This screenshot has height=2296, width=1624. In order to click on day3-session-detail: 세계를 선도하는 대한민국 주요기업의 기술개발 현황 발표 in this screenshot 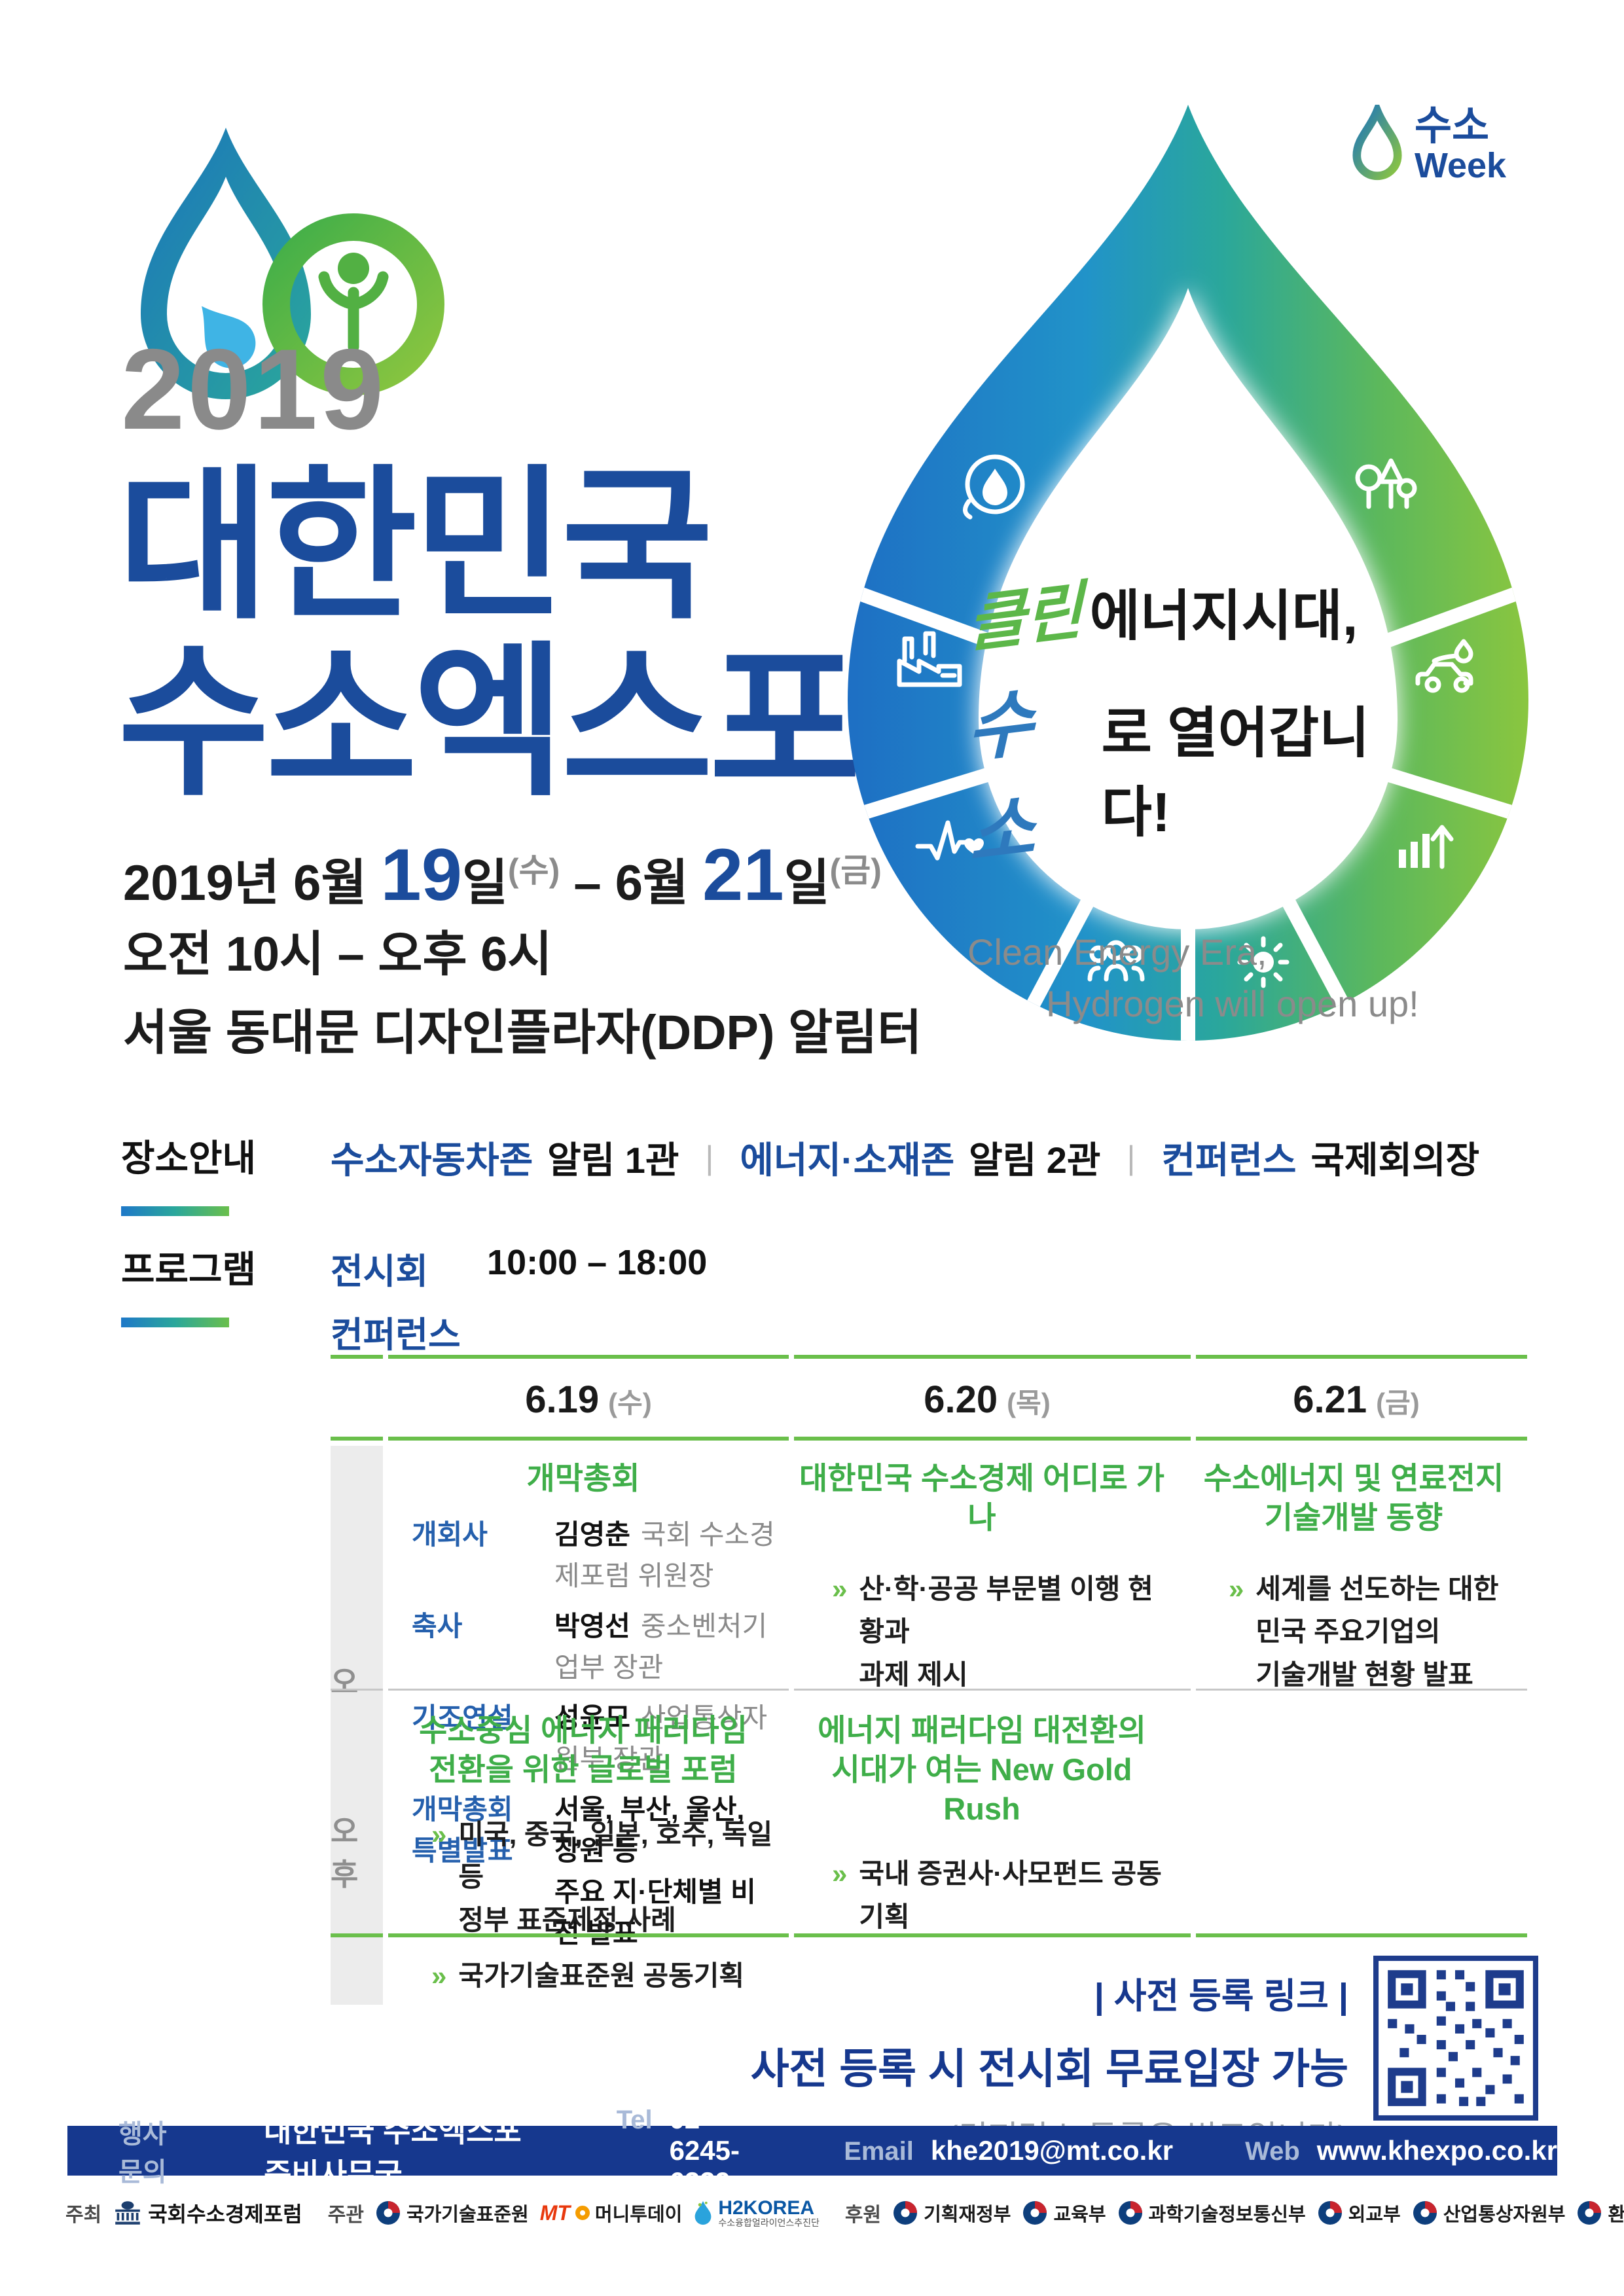, I will do `click(1377, 1631)`.